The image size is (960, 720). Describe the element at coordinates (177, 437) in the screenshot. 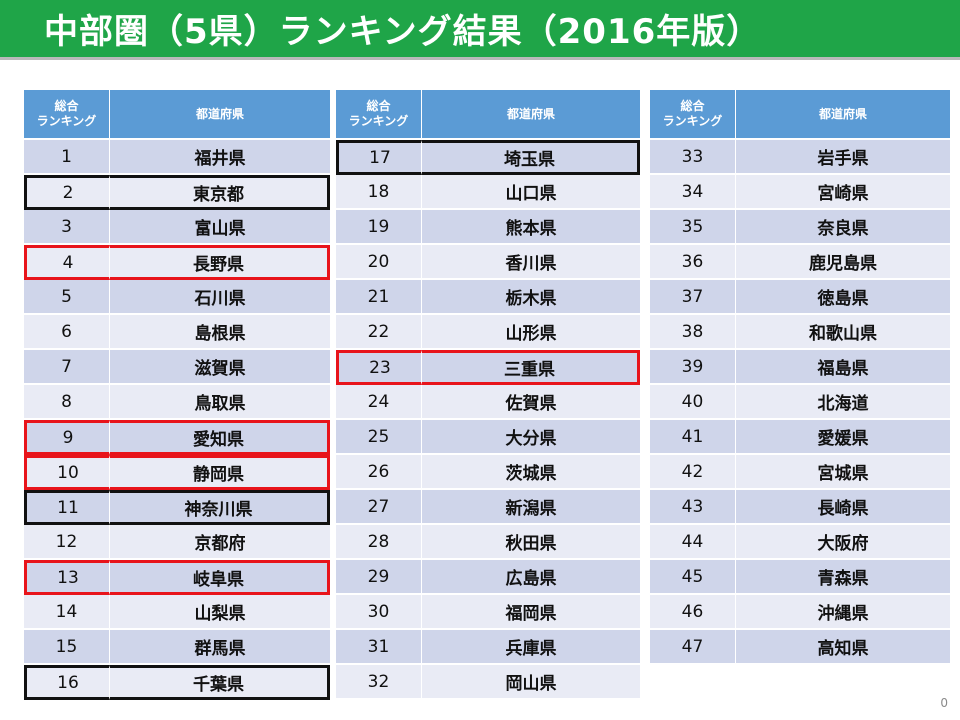

I see `table-row: 9 愛知県` at that location.